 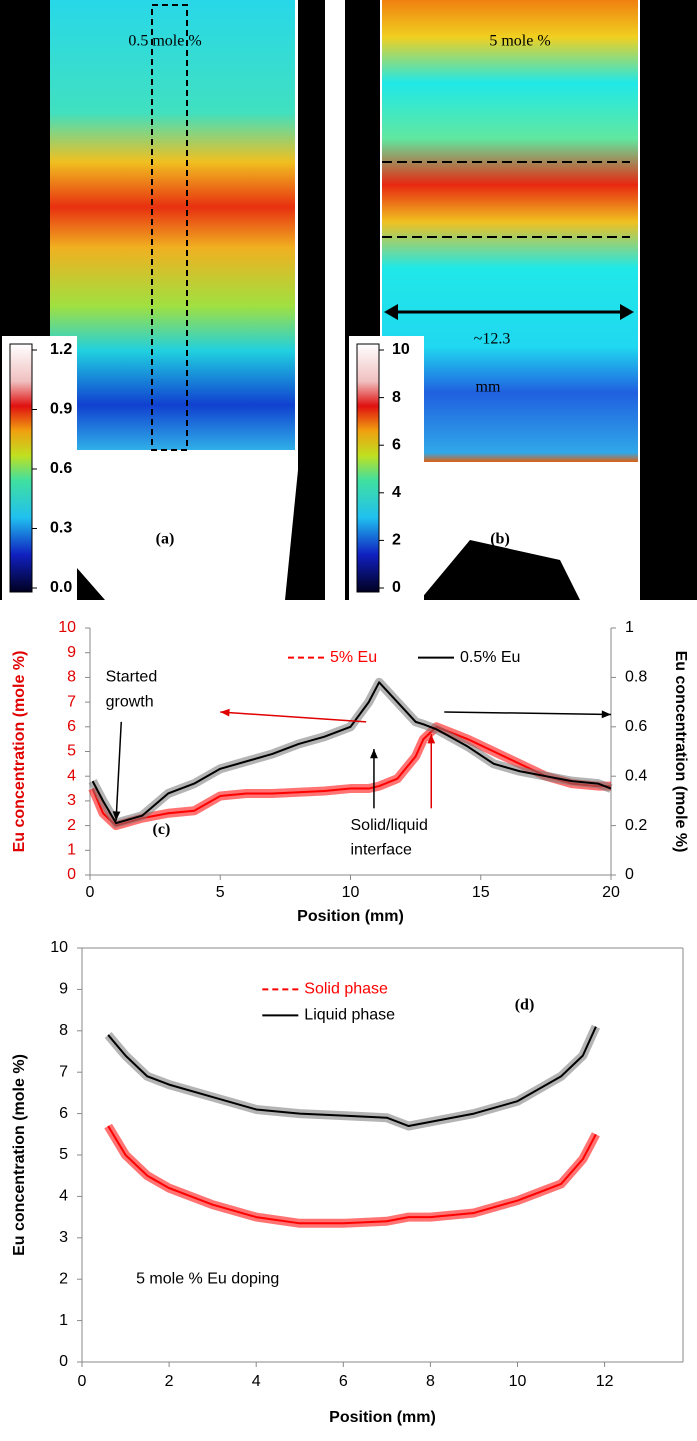 I want to click on y2-tick-label: 0.6, so click(x=636, y=726).